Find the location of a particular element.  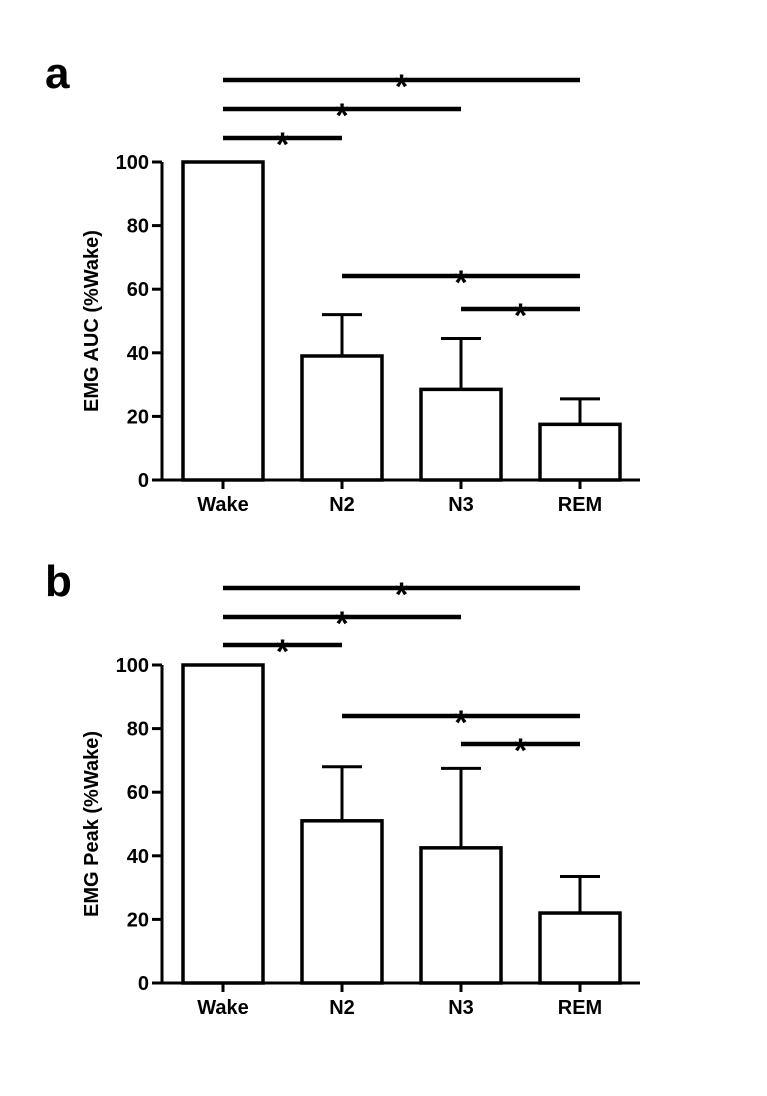

panel-letter: b is located at coordinates (58, 581).